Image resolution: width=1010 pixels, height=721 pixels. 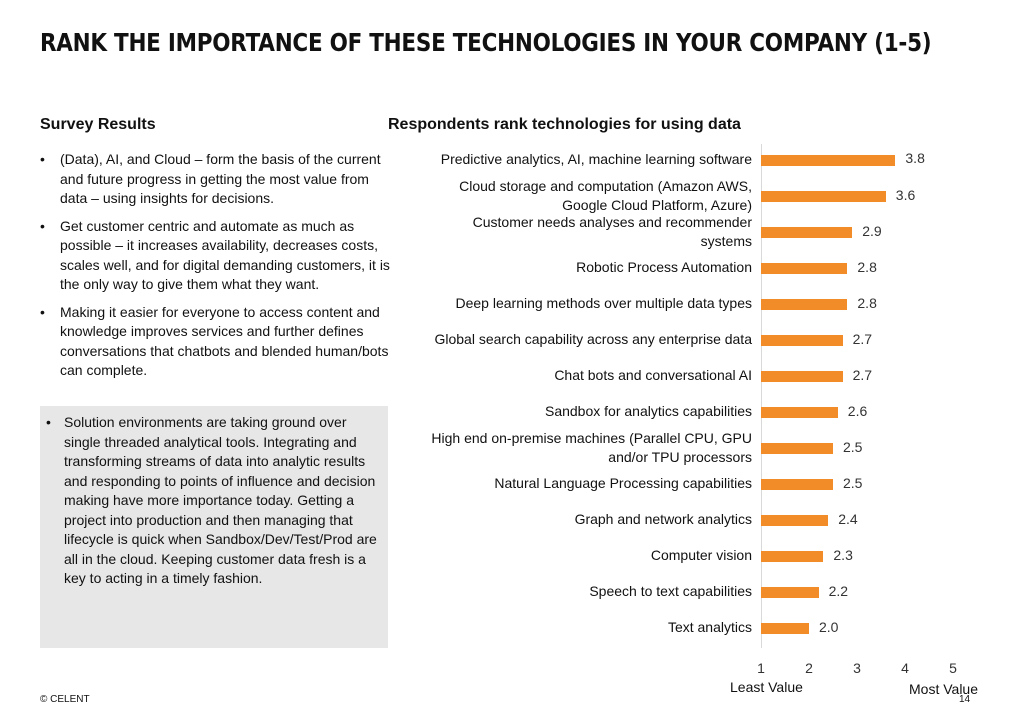 I want to click on page-number: 14, so click(x=965, y=699).